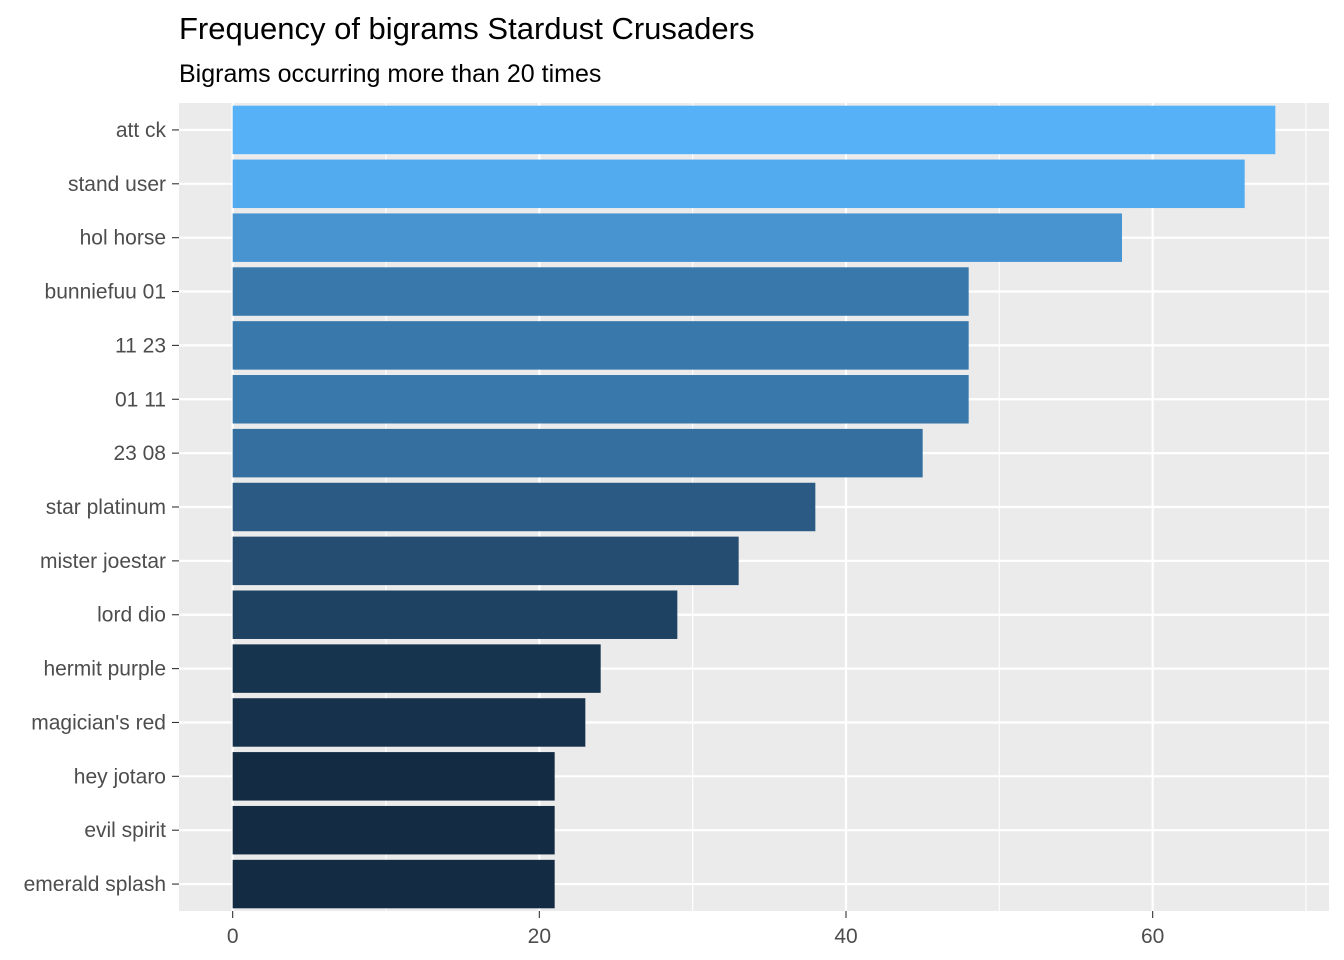 This screenshot has height=960, width=1344. Describe the element at coordinates (845, 936) in the screenshot. I see `x-tick-label: 40` at that location.